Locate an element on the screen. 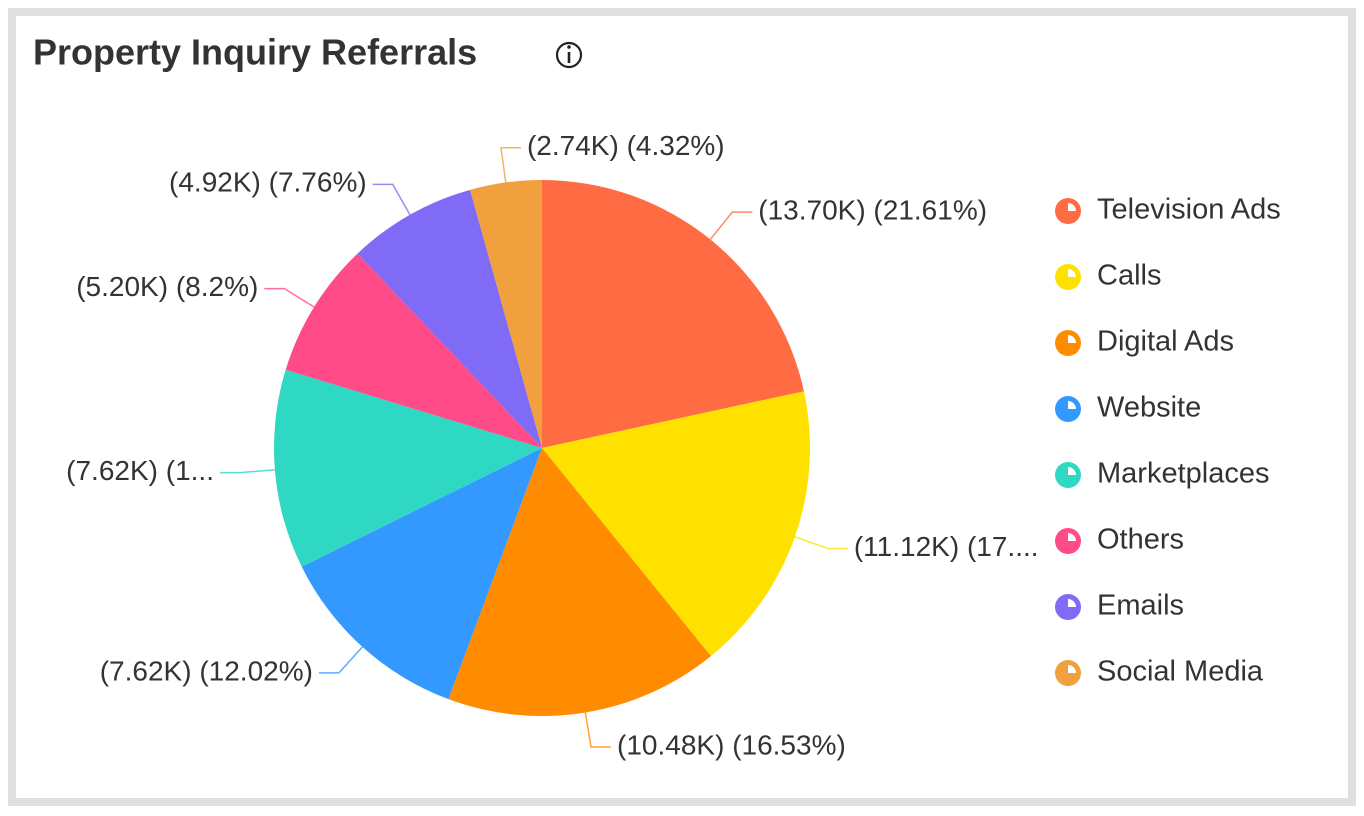  info-dot is located at coordinates (569, 47).